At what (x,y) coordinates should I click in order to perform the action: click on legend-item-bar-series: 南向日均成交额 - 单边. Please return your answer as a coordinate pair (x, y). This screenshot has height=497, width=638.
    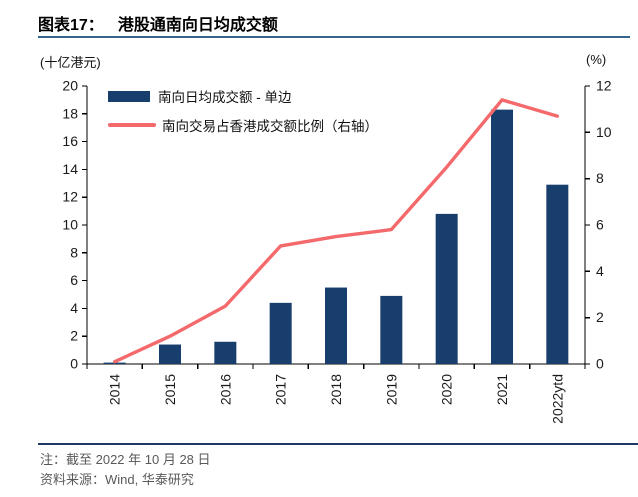
    Looking at the image, I should click on (243, 96).